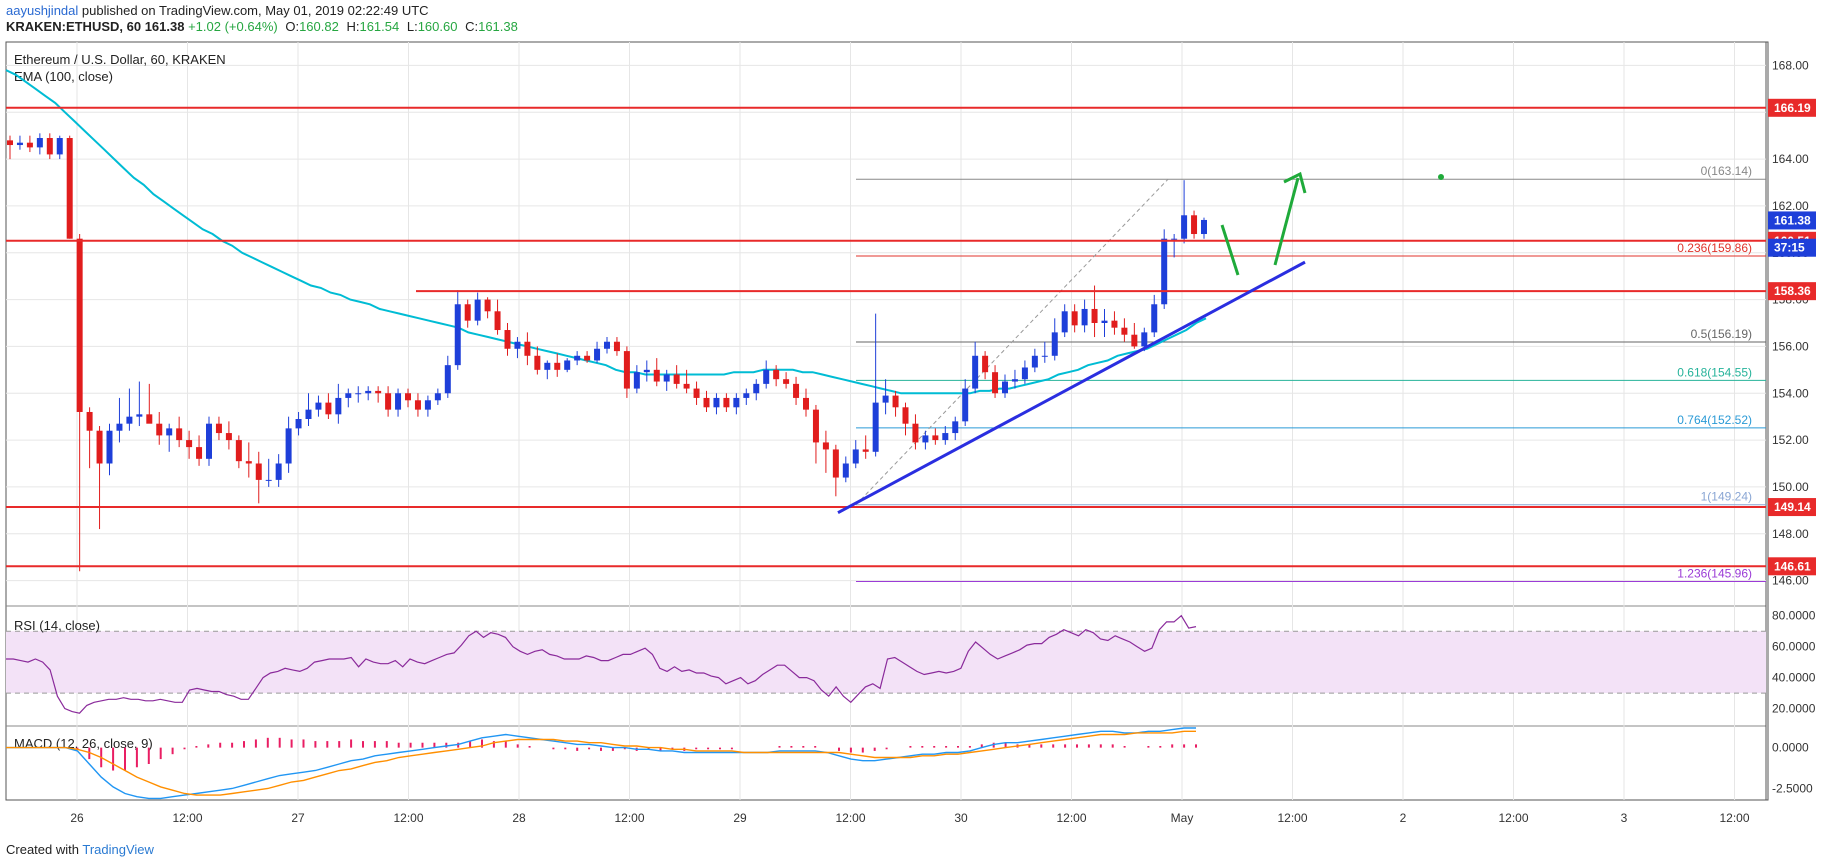 Image resolution: width=1828 pixels, height=868 pixels. I want to click on macd-line, so click(601, 763).